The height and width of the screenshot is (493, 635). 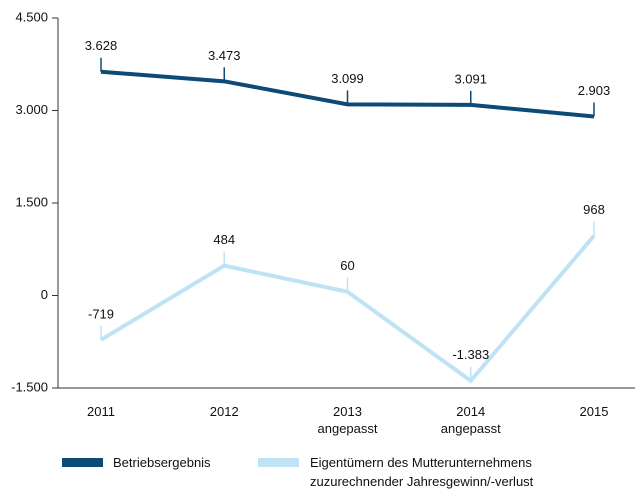 I want to click on data-label: 2.903, so click(x=594, y=90).